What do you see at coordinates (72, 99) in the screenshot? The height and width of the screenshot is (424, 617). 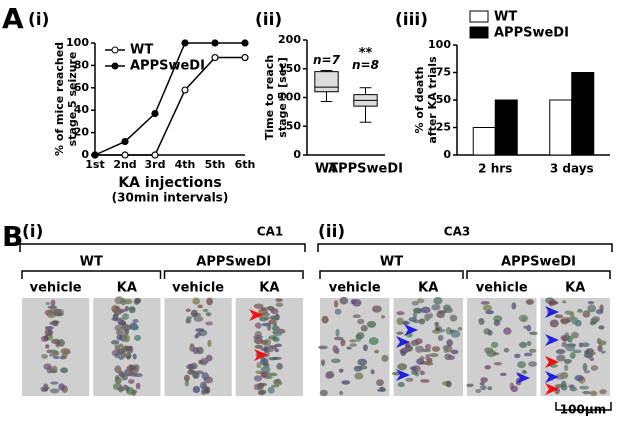 I see `y-axis-label: stage 5 seizure` at bounding box center [72, 99].